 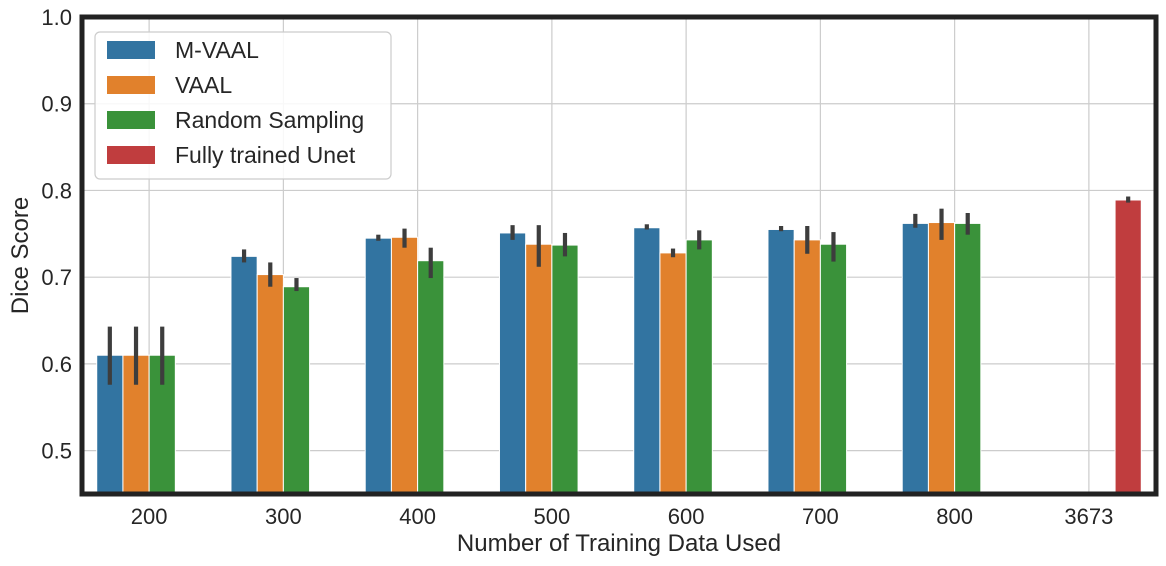 What do you see at coordinates (56, 451) in the screenshot?
I see `y-tick-label: 0.5` at bounding box center [56, 451].